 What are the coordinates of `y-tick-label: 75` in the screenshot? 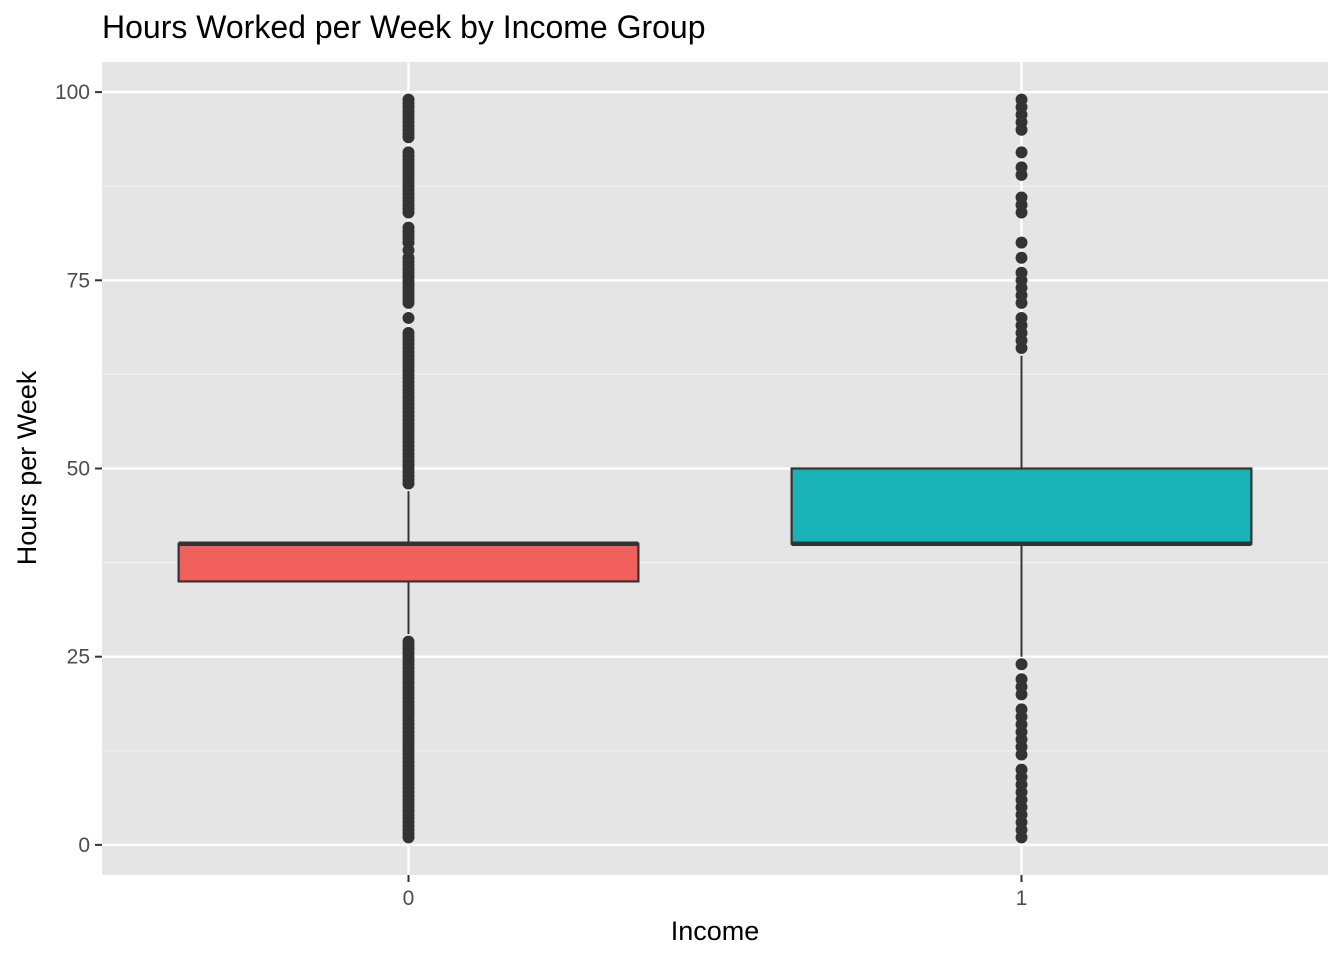 It's located at (78, 280).